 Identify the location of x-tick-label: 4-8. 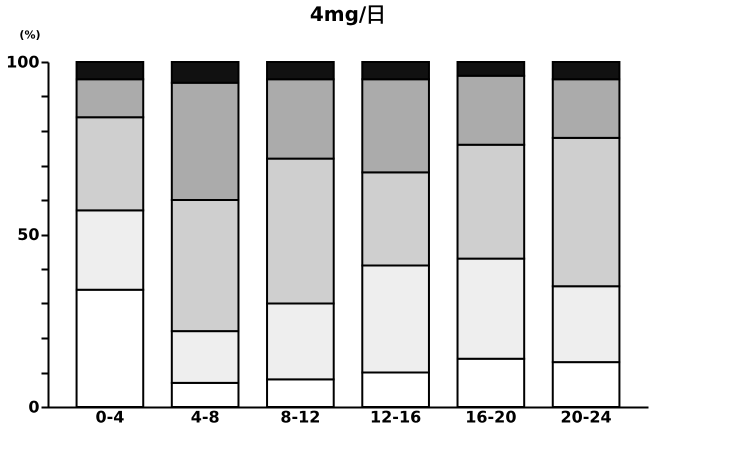
(205, 417).